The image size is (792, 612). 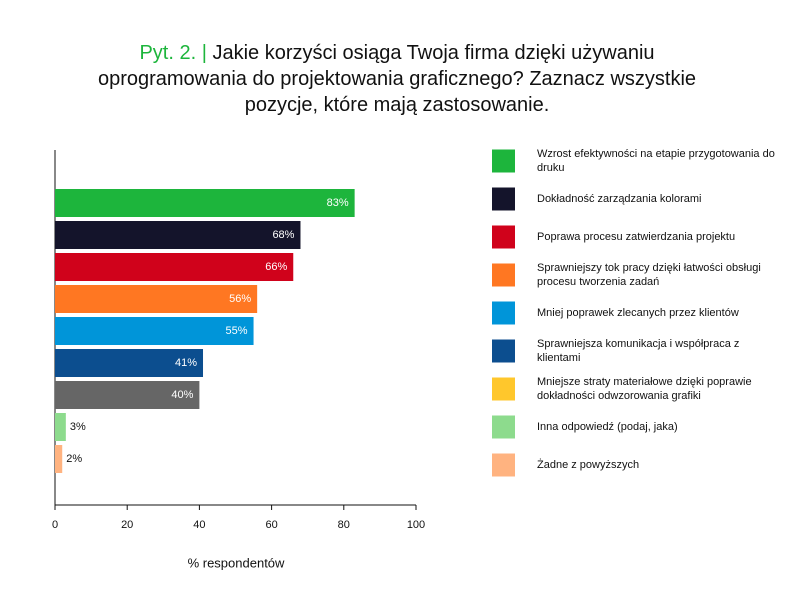 I want to click on x-tick-label: 40, so click(x=199, y=525).